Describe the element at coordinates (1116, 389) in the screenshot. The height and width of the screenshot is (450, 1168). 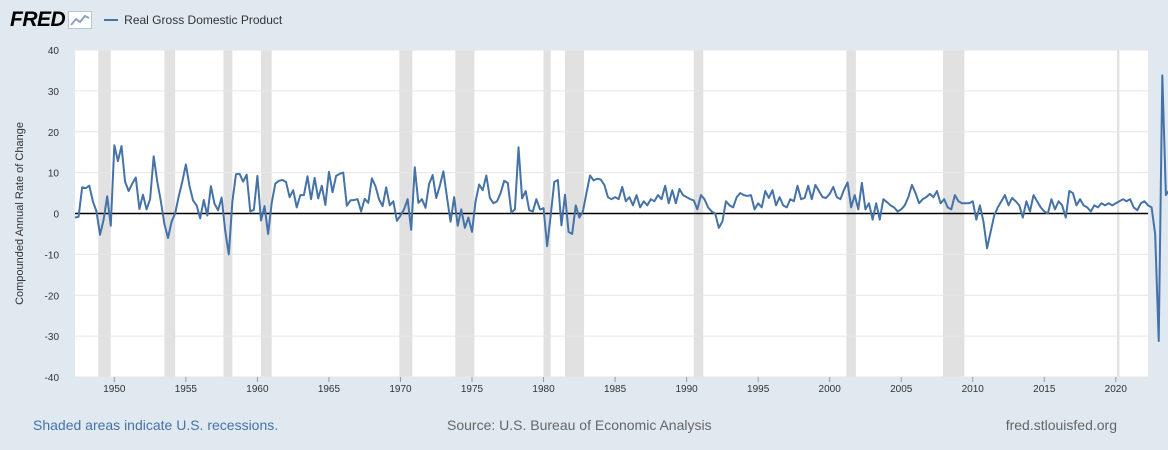
I see `x-tick-label: 2020` at that location.